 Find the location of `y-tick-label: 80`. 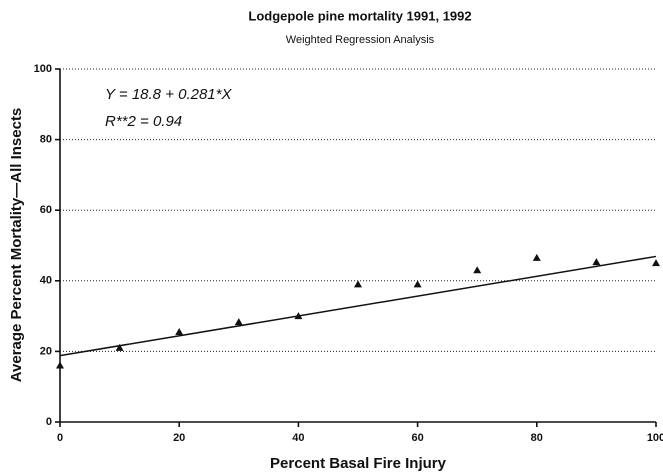

y-tick-label: 80 is located at coordinates (46, 140).